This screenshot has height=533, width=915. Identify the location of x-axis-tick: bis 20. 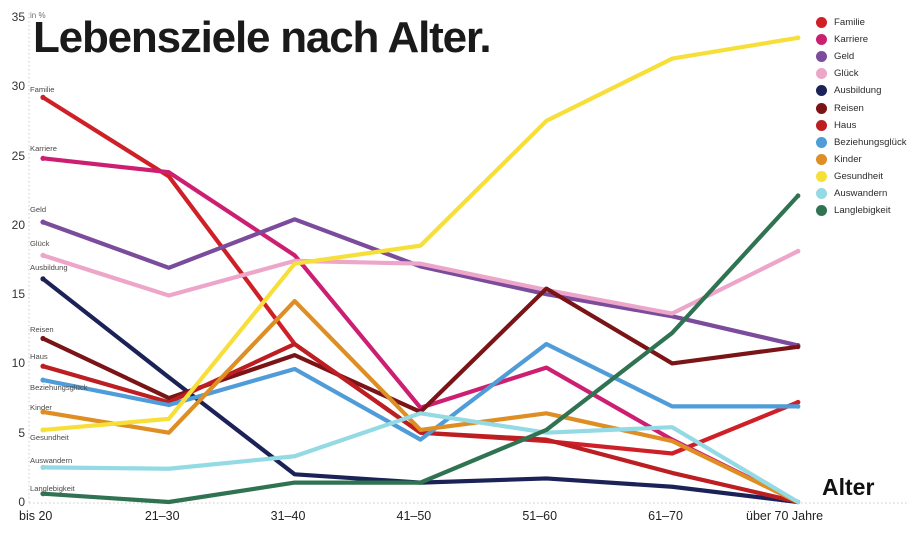
(36, 516).